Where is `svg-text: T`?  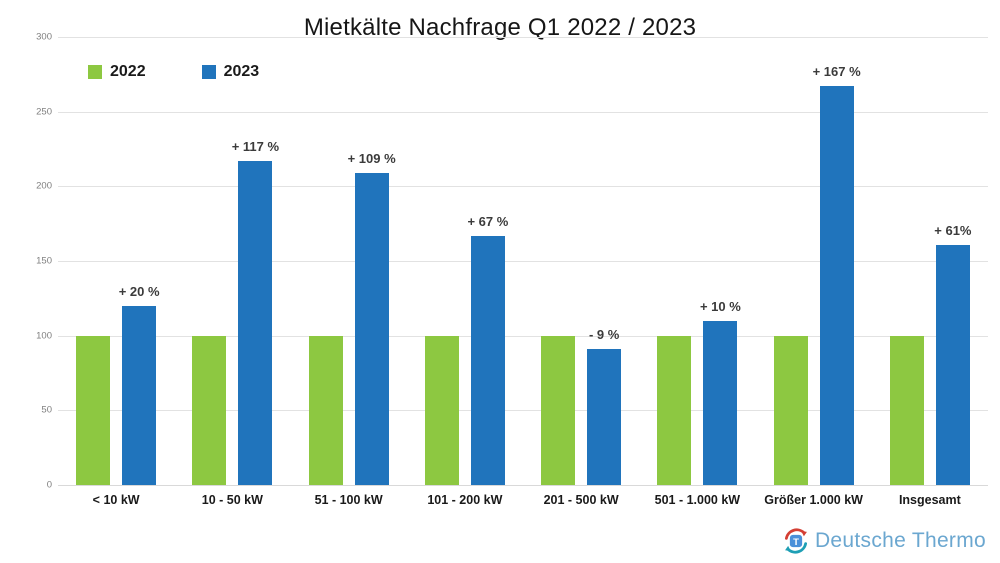 svg-text: T is located at coordinates (796, 542).